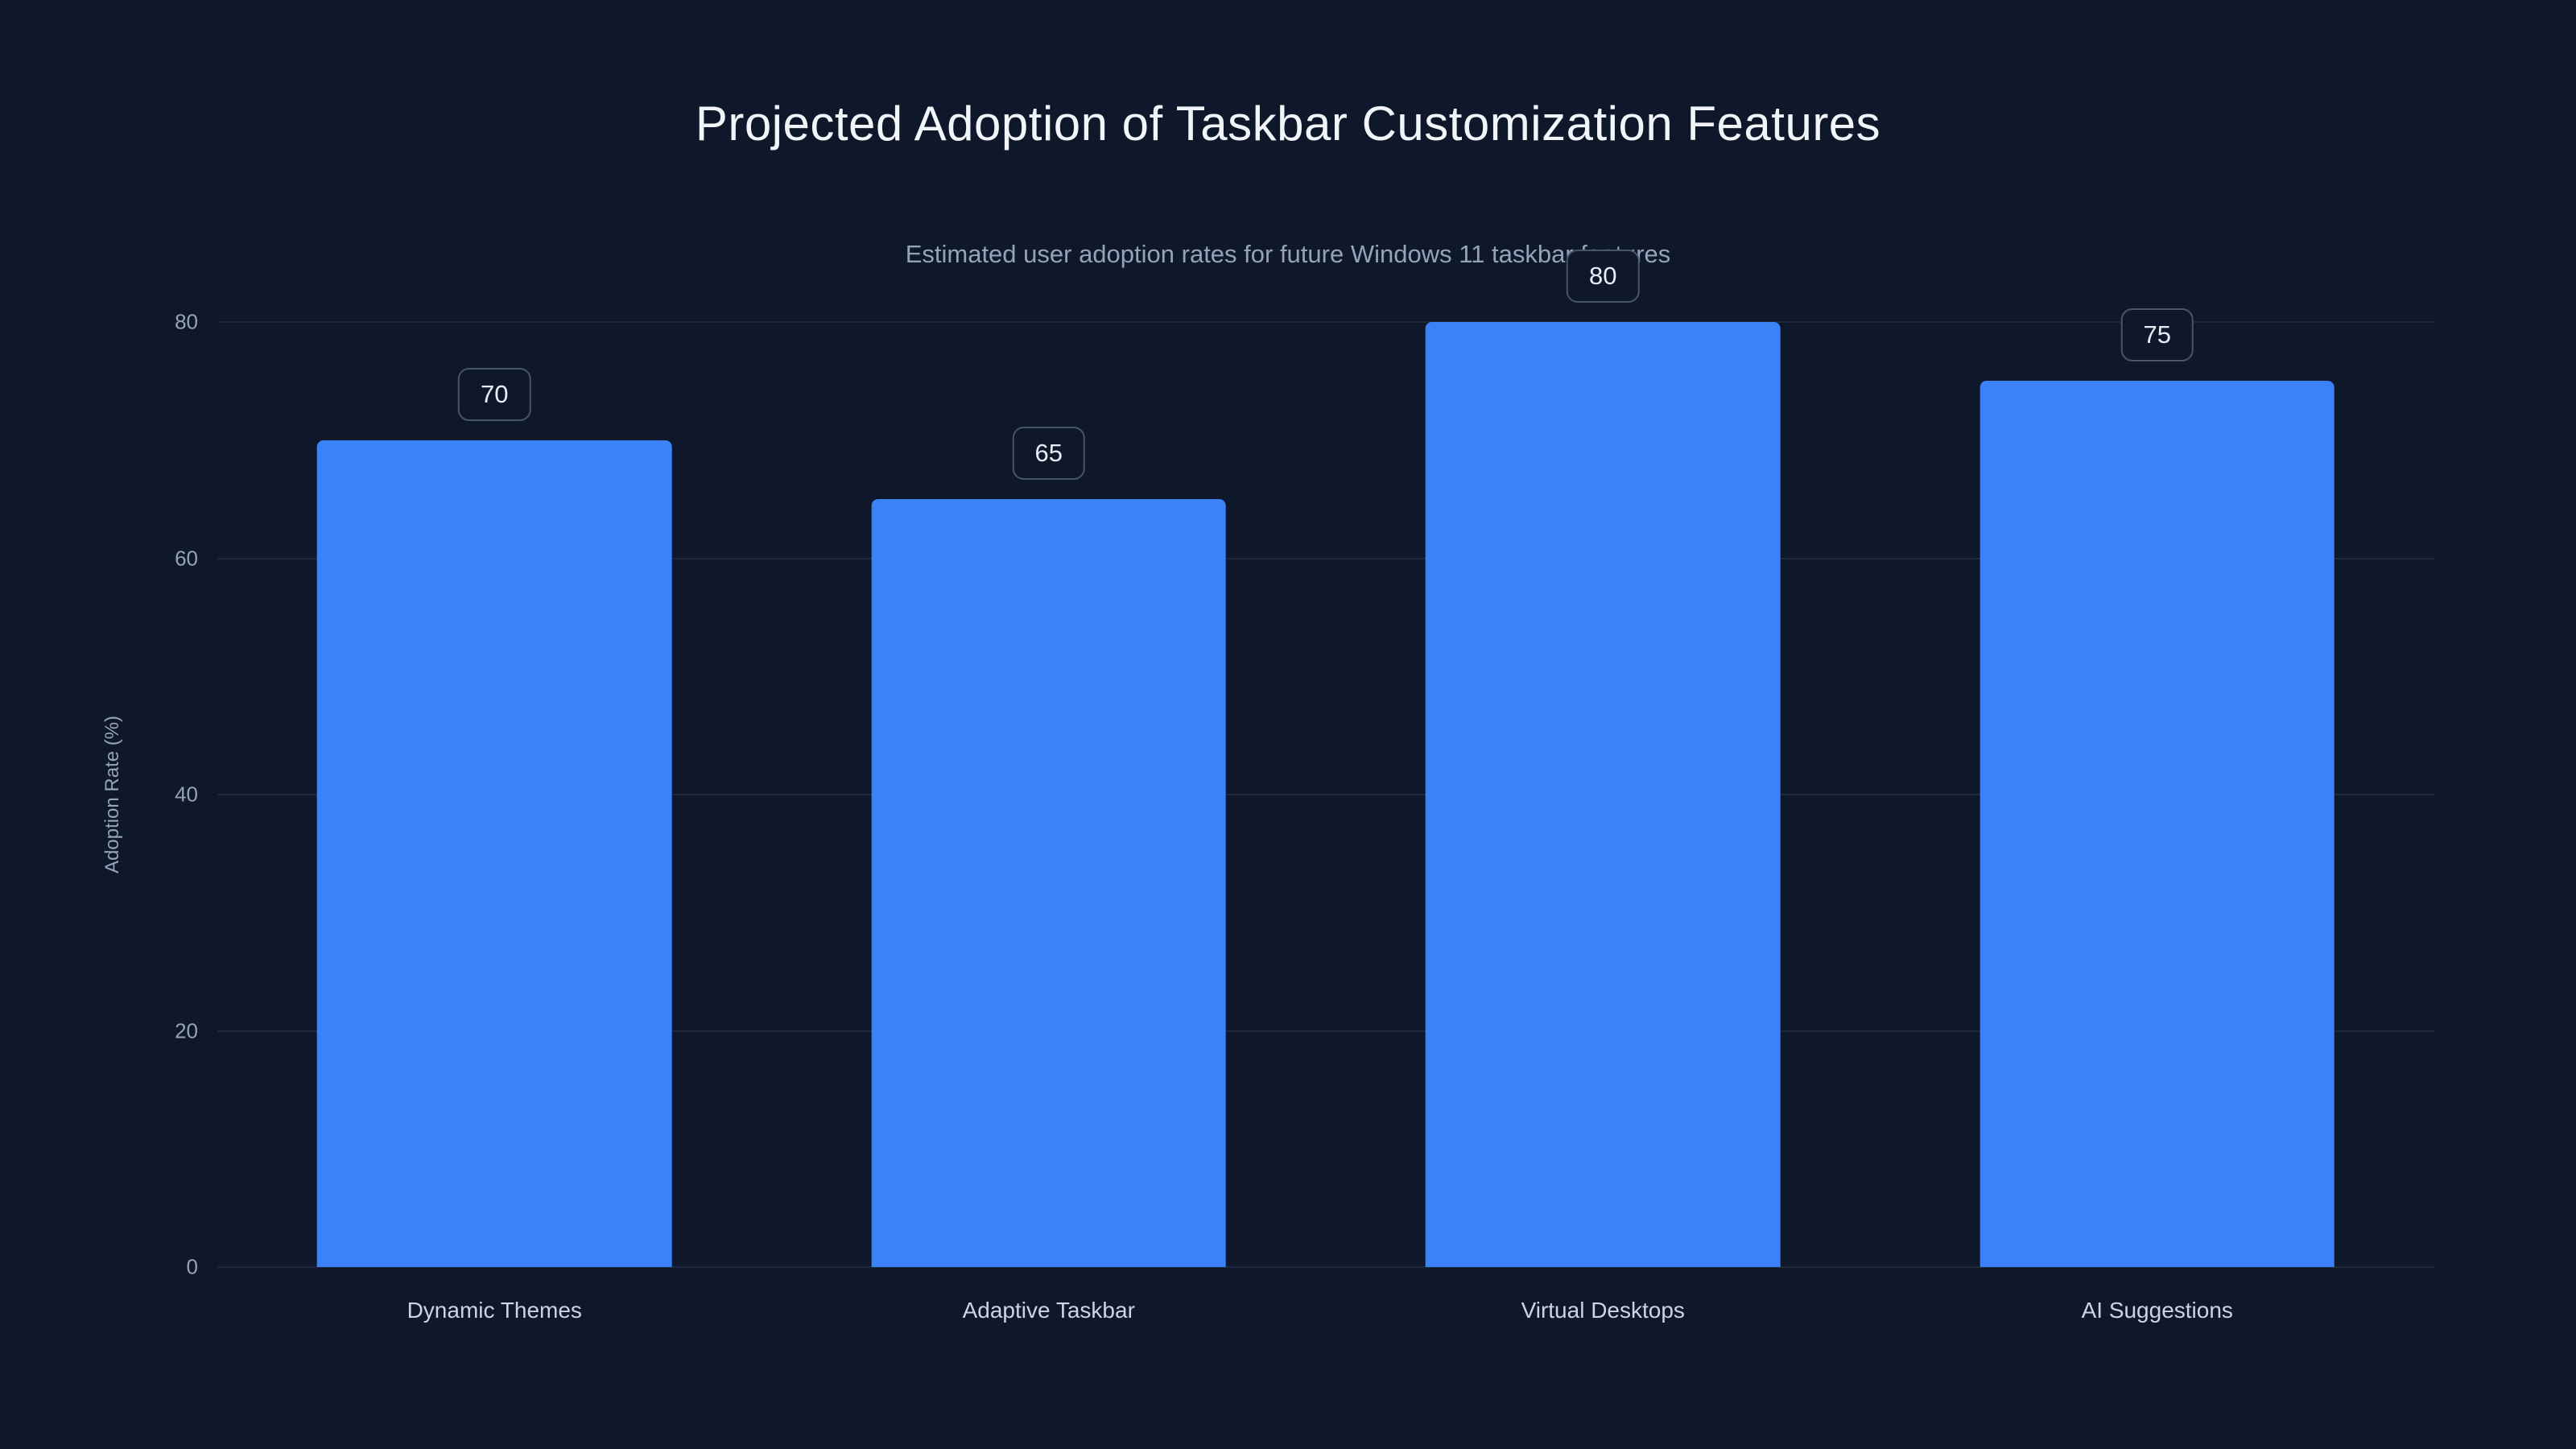  I want to click on bar-value-badge: 65, so click(1048, 454).